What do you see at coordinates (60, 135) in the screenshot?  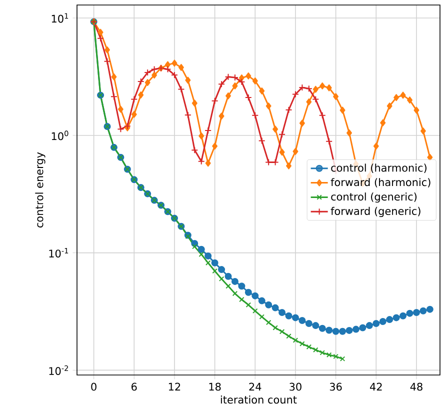 I see `y-tick-label: 10$^{0}$` at bounding box center [60, 135].